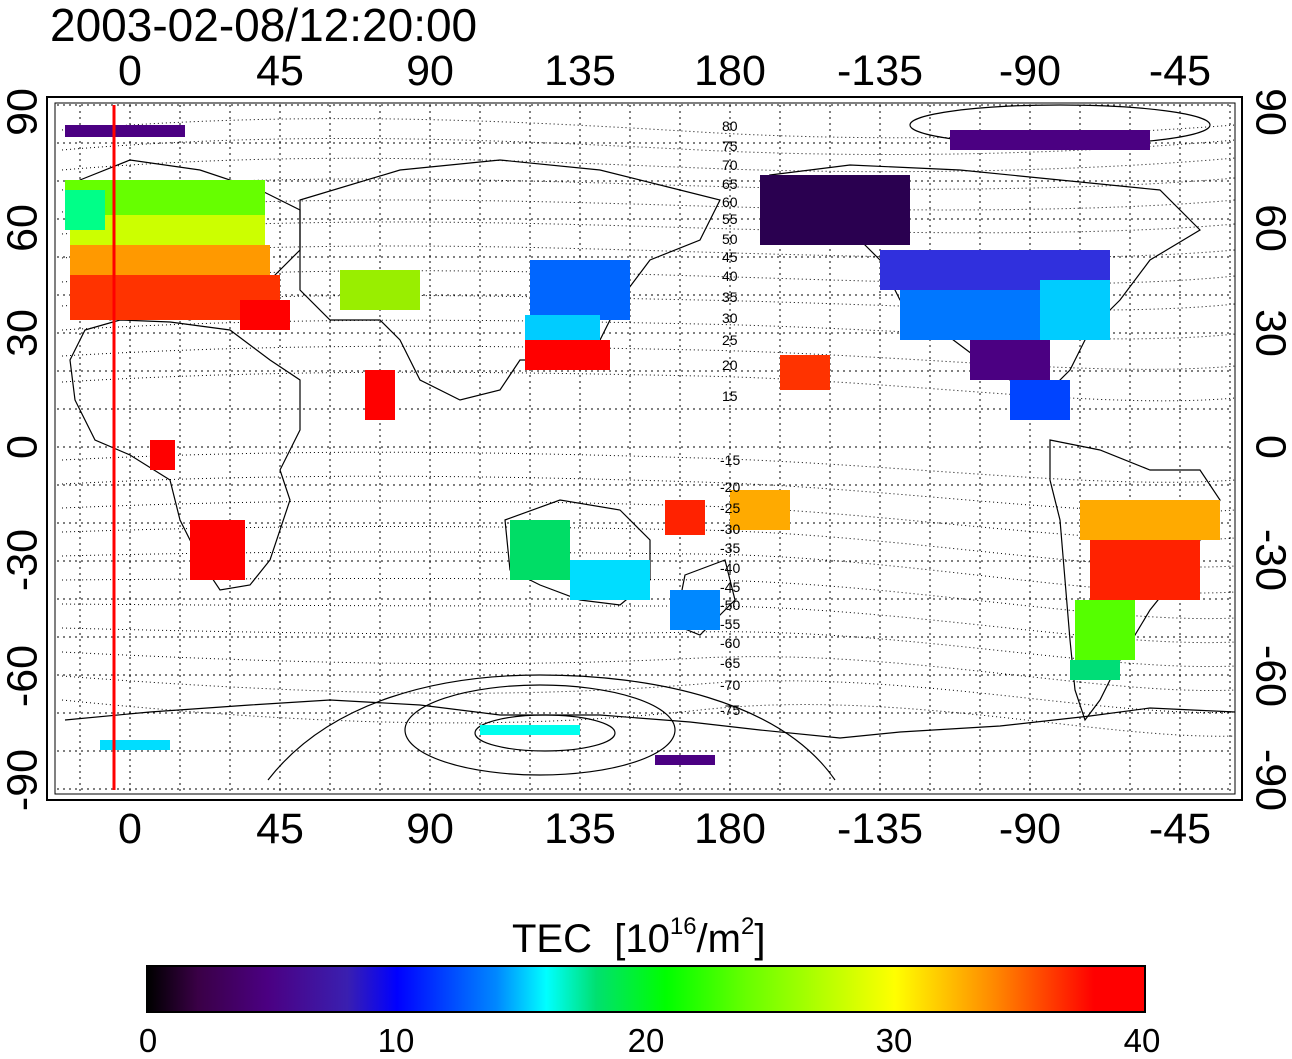 Image resolution: width=1292 pixels, height=1059 pixels. What do you see at coordinates (23, 676) in the screenshot?
I see `left-lat-tick: -60` at bounding box center [23, 676].